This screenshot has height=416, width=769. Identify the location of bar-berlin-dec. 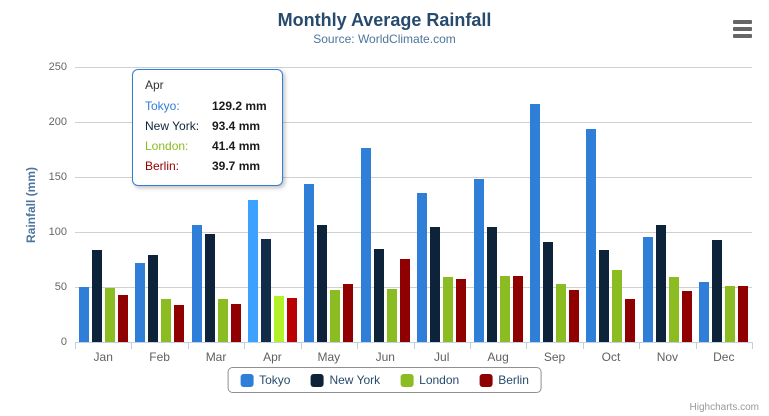
(743, 313).